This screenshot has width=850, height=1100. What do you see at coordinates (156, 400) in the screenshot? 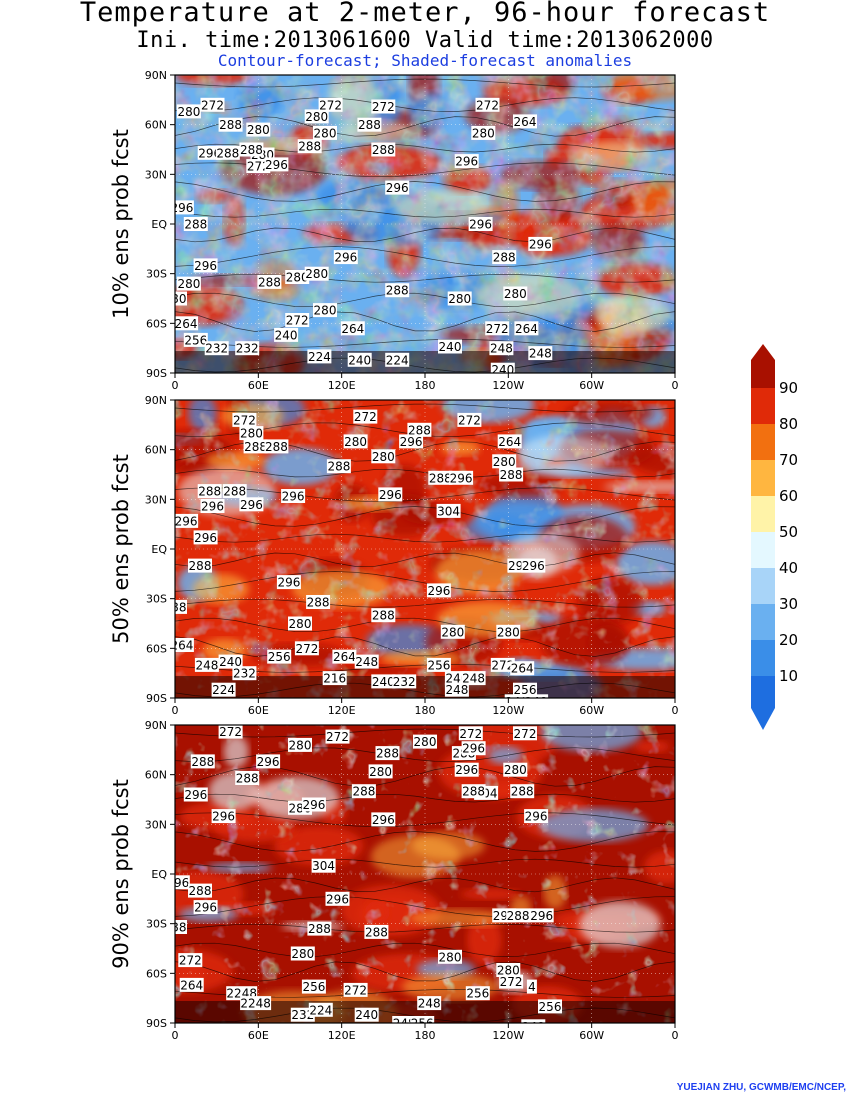
I see `y-tick-label: 90N` at bounding box center [156, 400].